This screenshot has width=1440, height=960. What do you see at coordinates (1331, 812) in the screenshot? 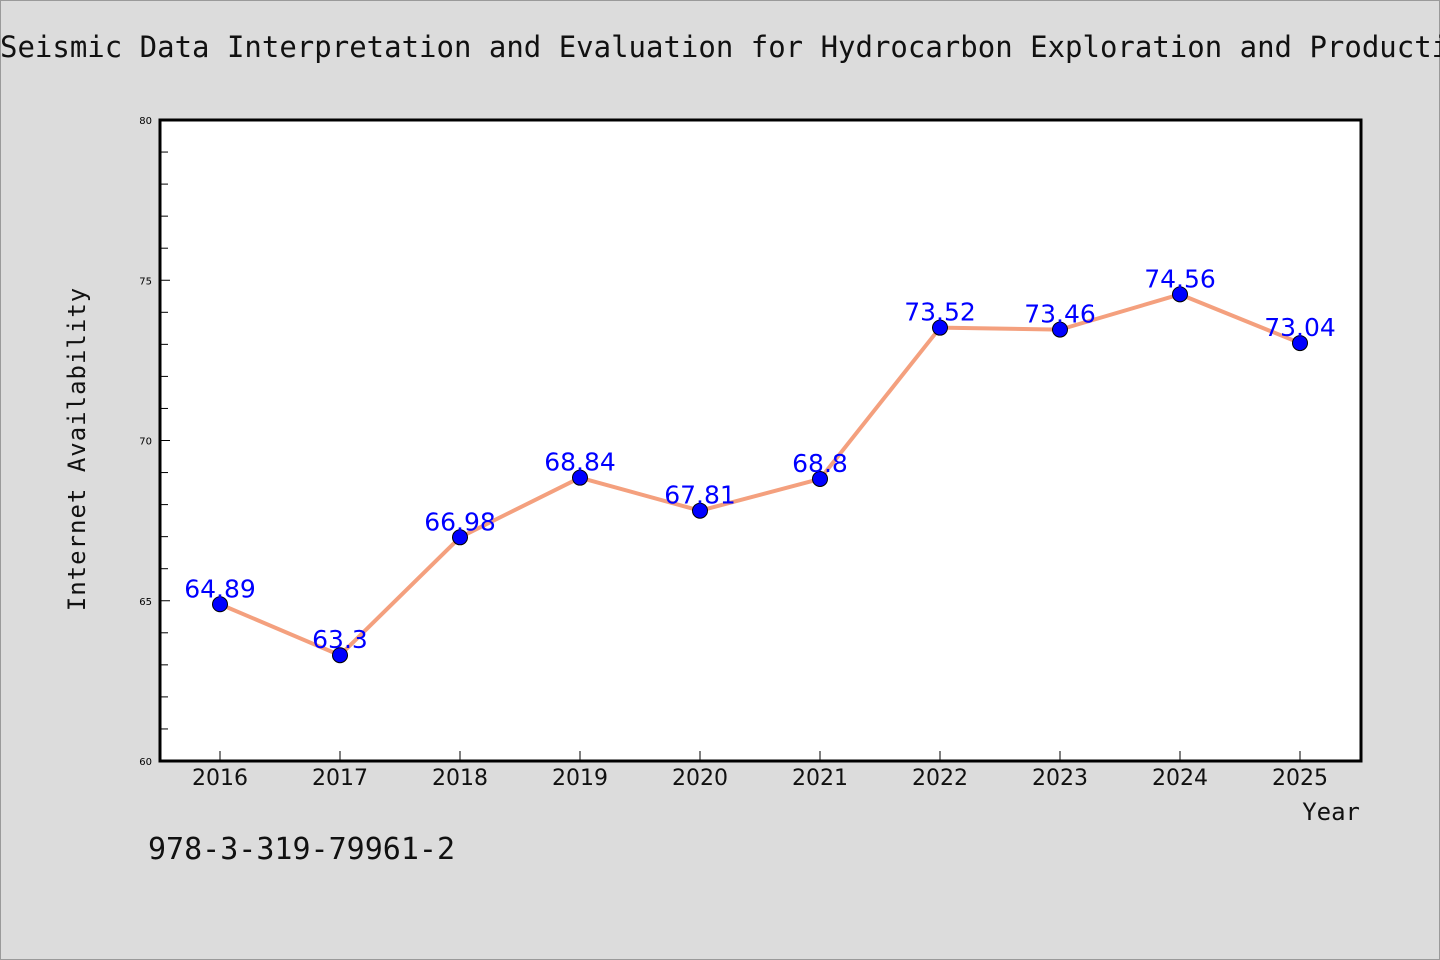
I see `x-axis-label: Year` at bounding box center [1331, 812].